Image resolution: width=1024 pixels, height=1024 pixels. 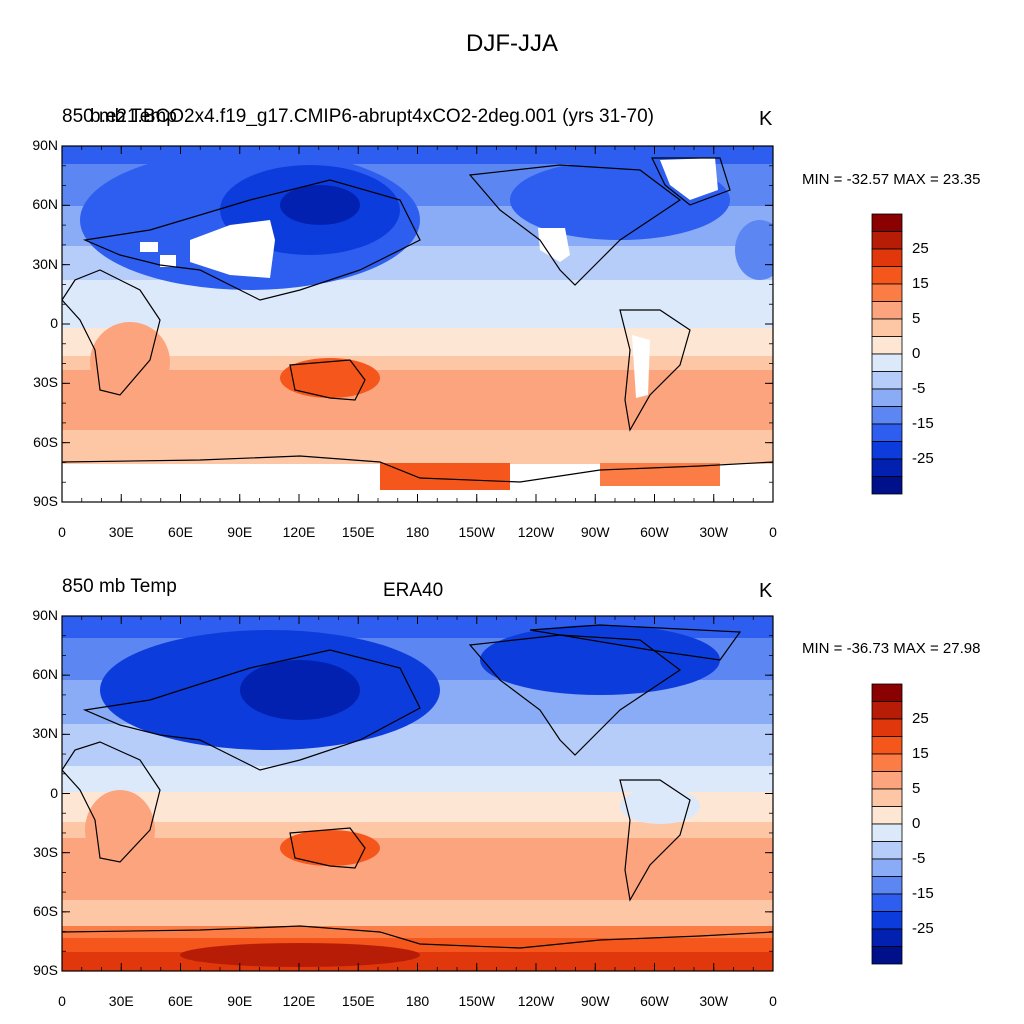 What do you see at coordinates (512, 43) in the screenshot?
I see `figure-title: DJF-JJA` at bounding box center [512, 43].